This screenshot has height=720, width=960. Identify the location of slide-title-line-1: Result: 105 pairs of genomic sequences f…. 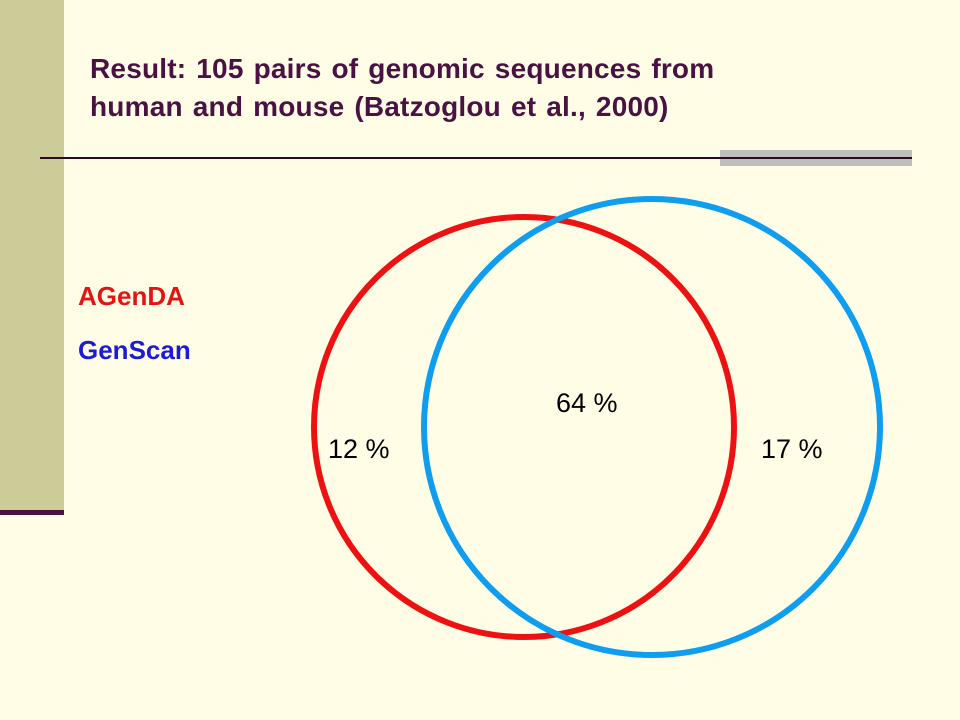
(402, 68).